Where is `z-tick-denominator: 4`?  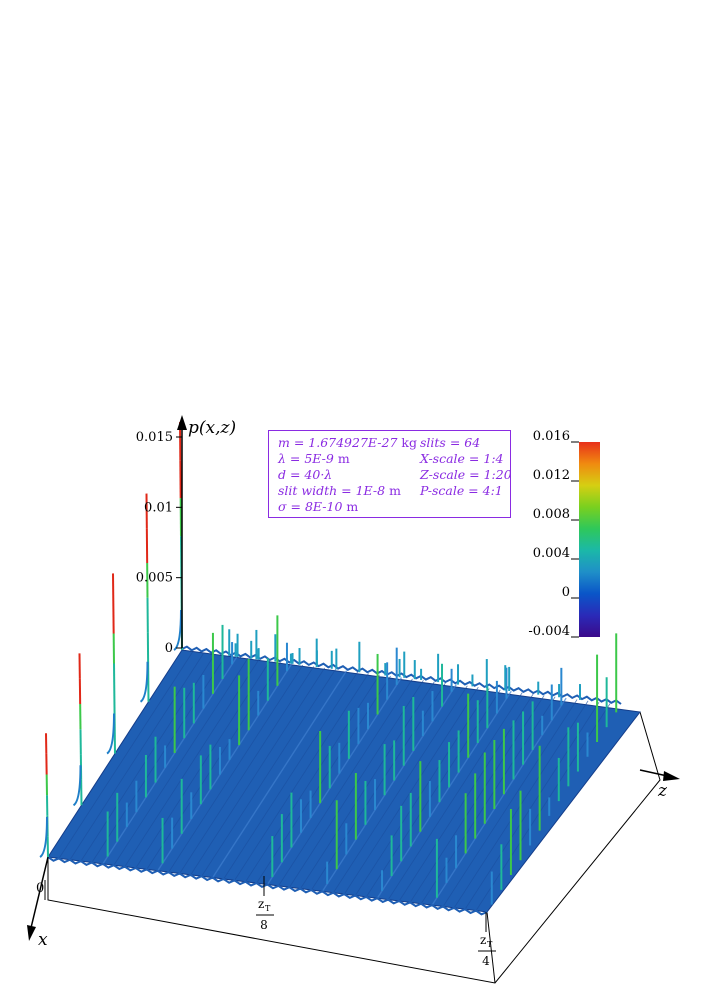
z-tick-denominator: 4 is located at coordinates (486, 961).